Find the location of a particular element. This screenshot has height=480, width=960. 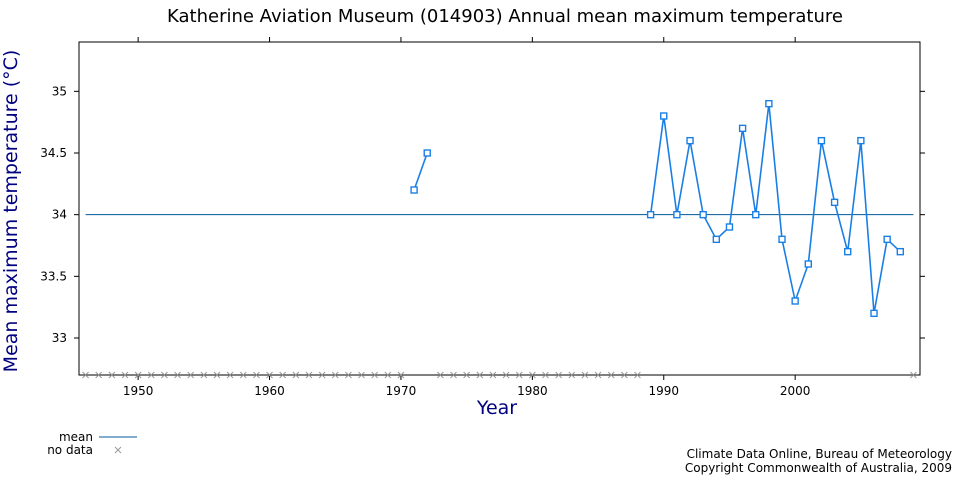

y-axis-label: Mean maximum temperature (°C) is located at coordinates (11, 211).